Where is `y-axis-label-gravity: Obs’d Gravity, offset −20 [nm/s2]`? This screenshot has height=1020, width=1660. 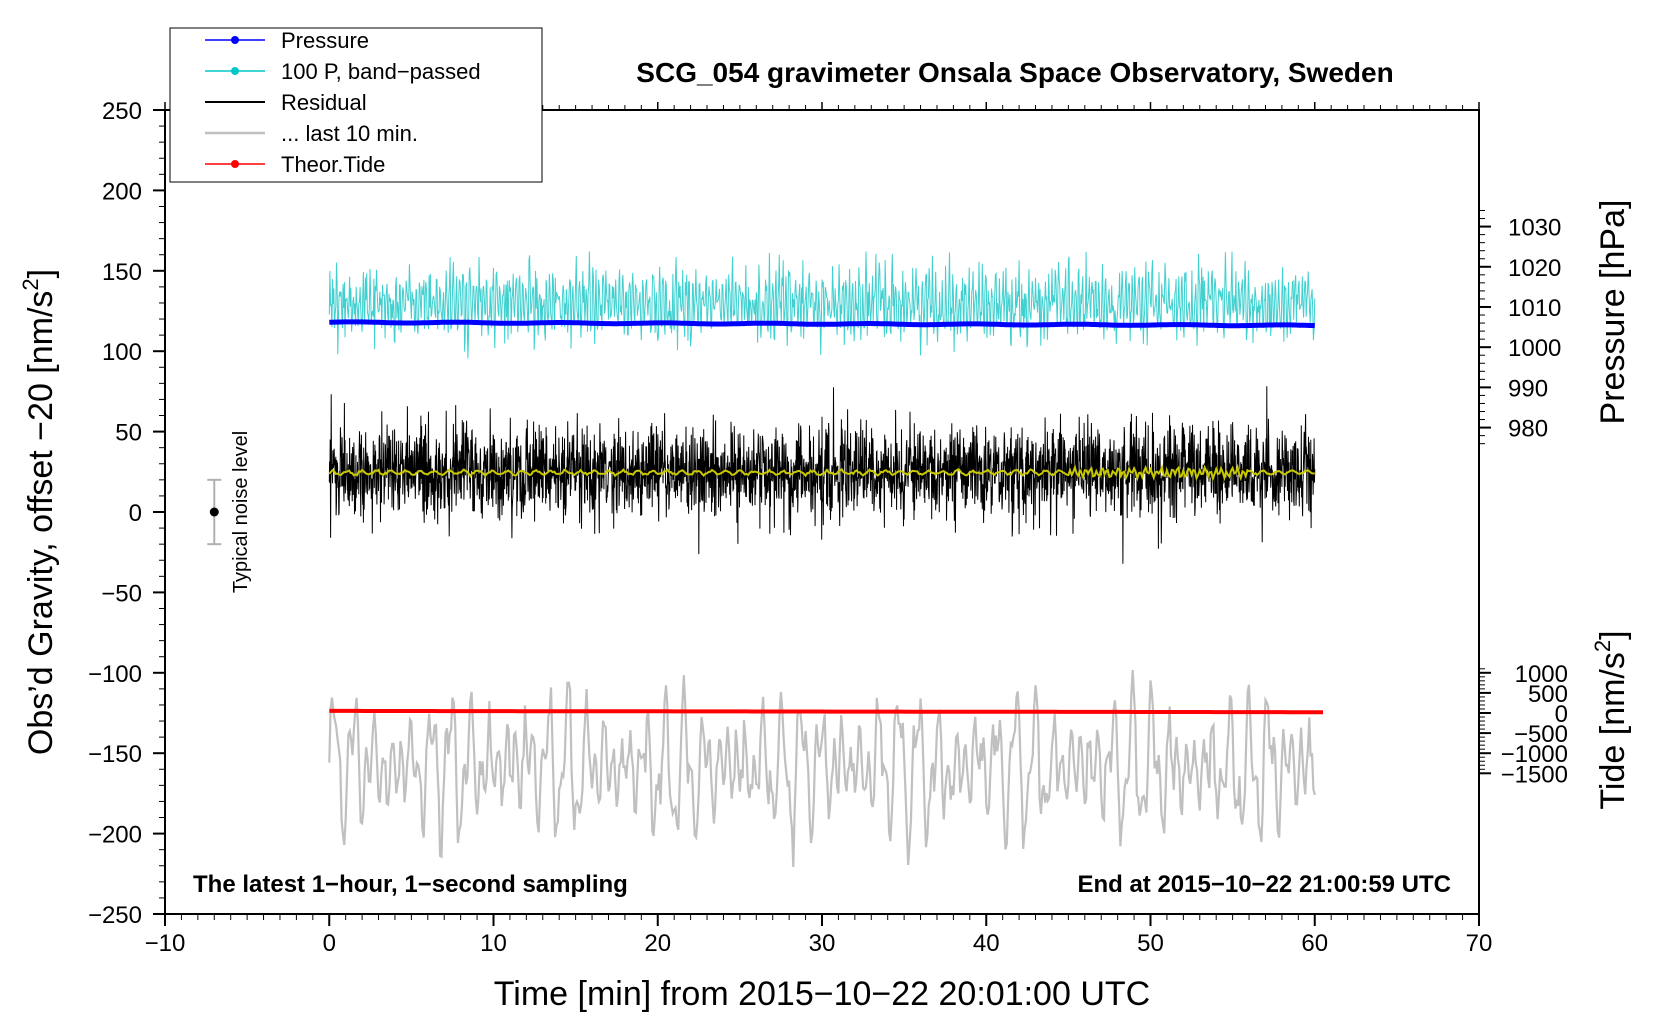 y-axis-label-gravity: Obs’d Gravity, offset −20 [nm/s2] is located at coordinates (39, 512).